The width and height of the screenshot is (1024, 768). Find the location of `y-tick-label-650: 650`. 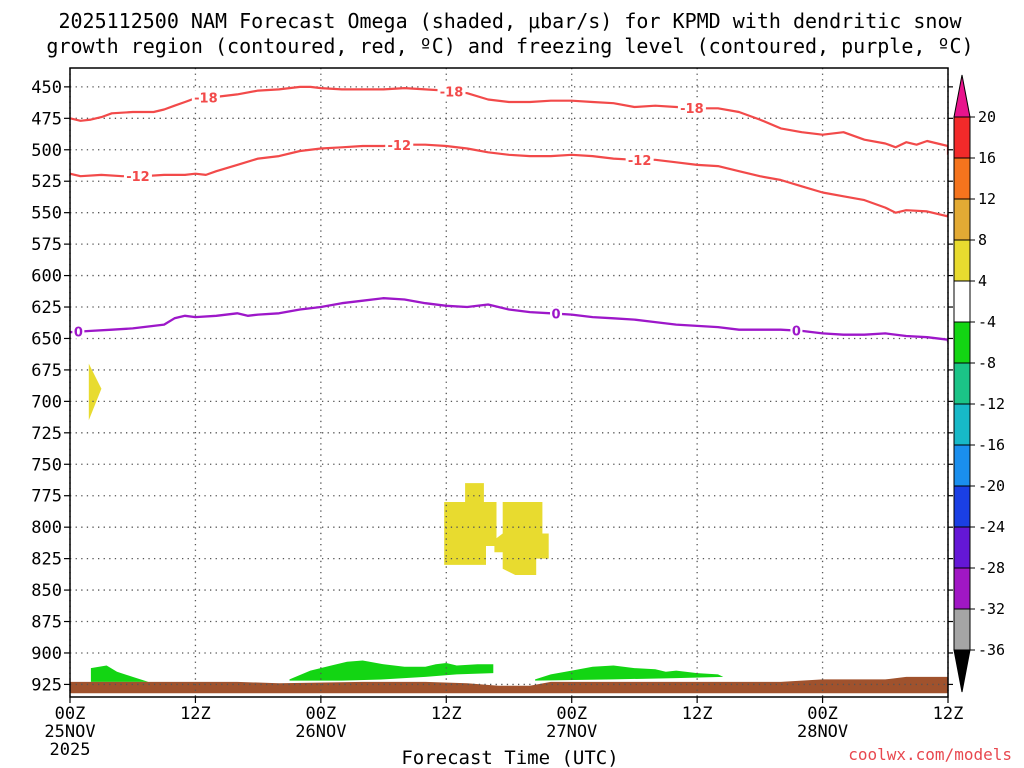

y-tick-label-650: 650 is located at coordinates (46, 339).